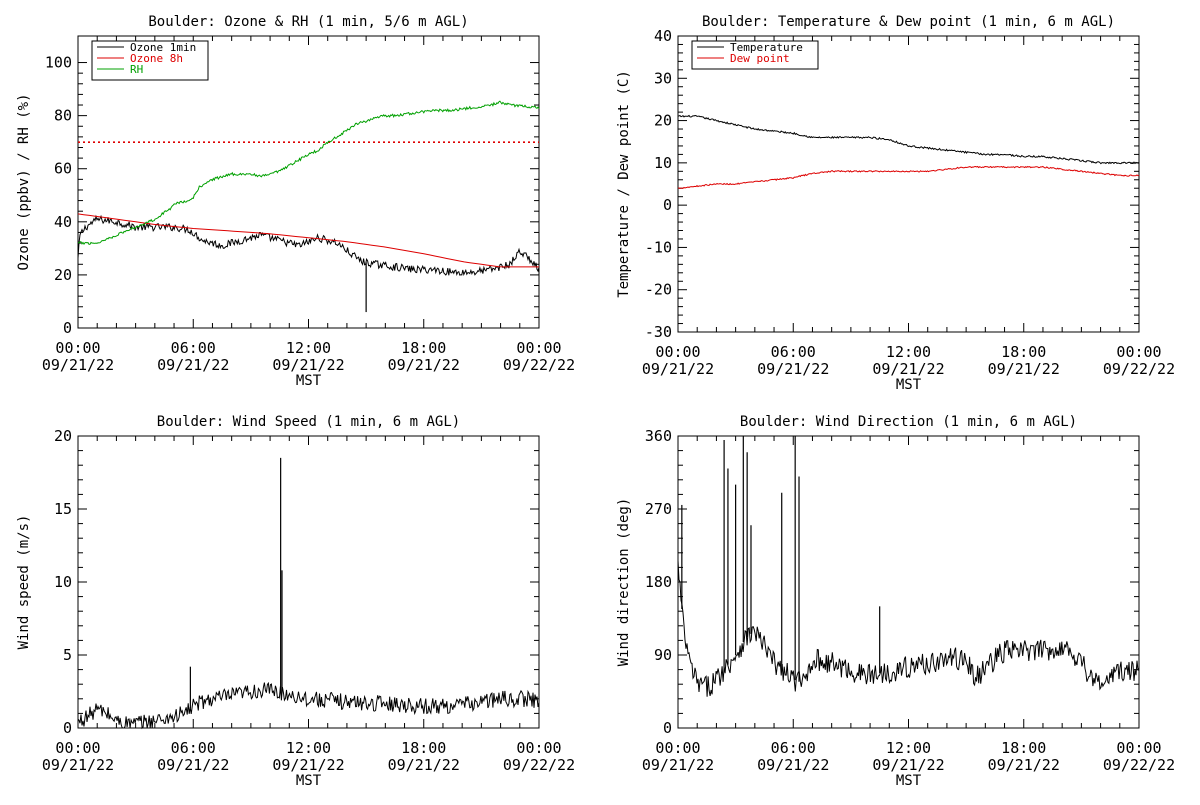 This screenshot has width=1200, height=805. What do you see at coordinates (308, 240) in the screenshot?
I see `series-line-ozone-8h` at bounding box center [308, 240].